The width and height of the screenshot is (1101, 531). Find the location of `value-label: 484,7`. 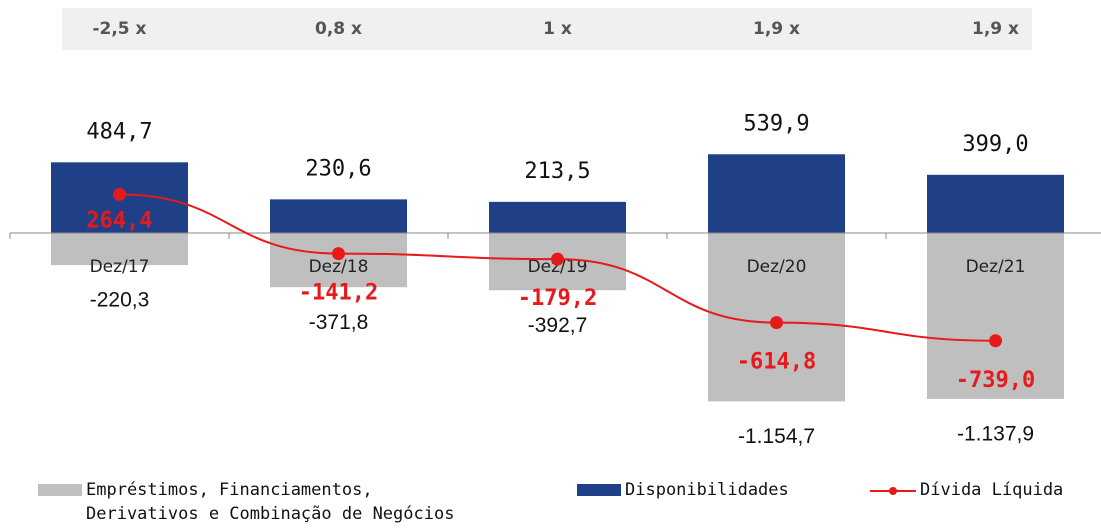

value-label: 484,7 is located at coordinates (119, 131).